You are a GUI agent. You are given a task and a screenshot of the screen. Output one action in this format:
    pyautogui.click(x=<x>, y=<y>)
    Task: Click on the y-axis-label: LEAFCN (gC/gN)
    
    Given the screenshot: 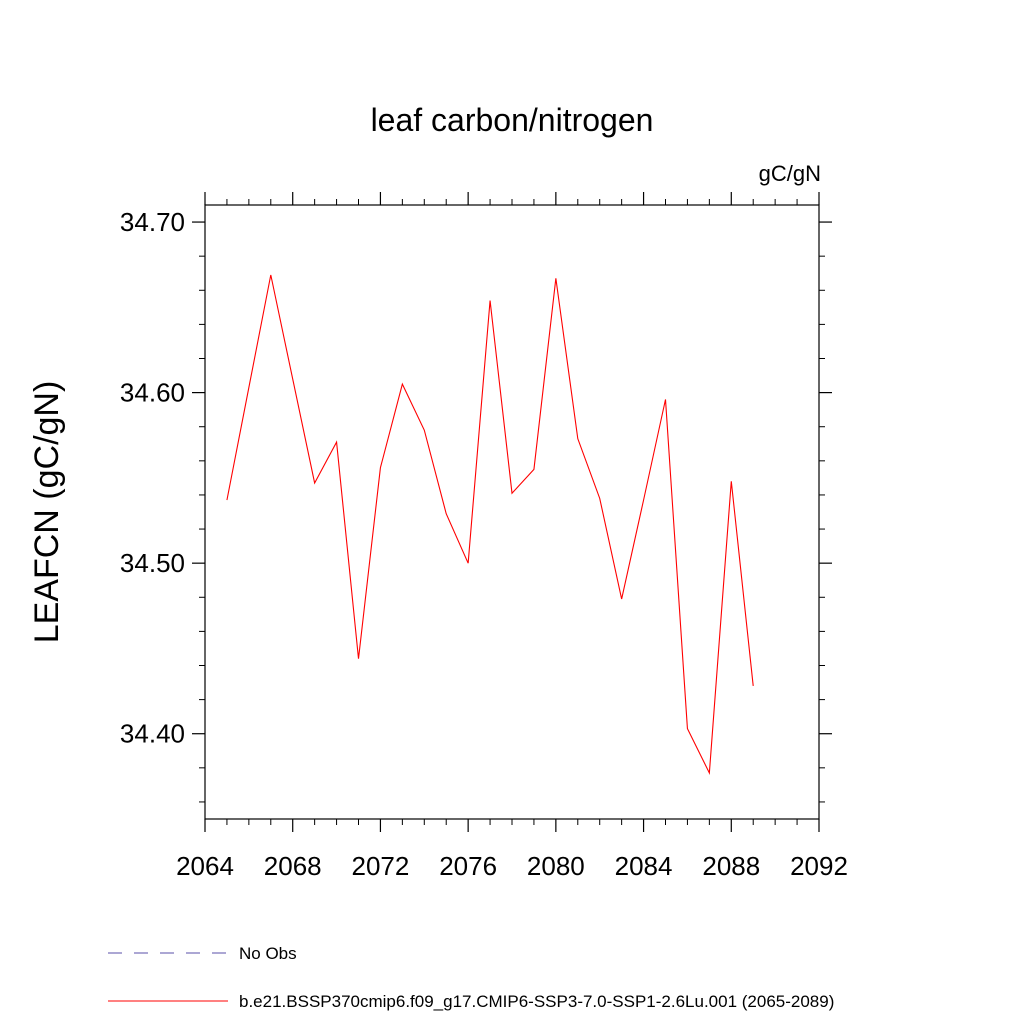 What is the action you would take?
    pyautogui.click(x=47, y=512)
    